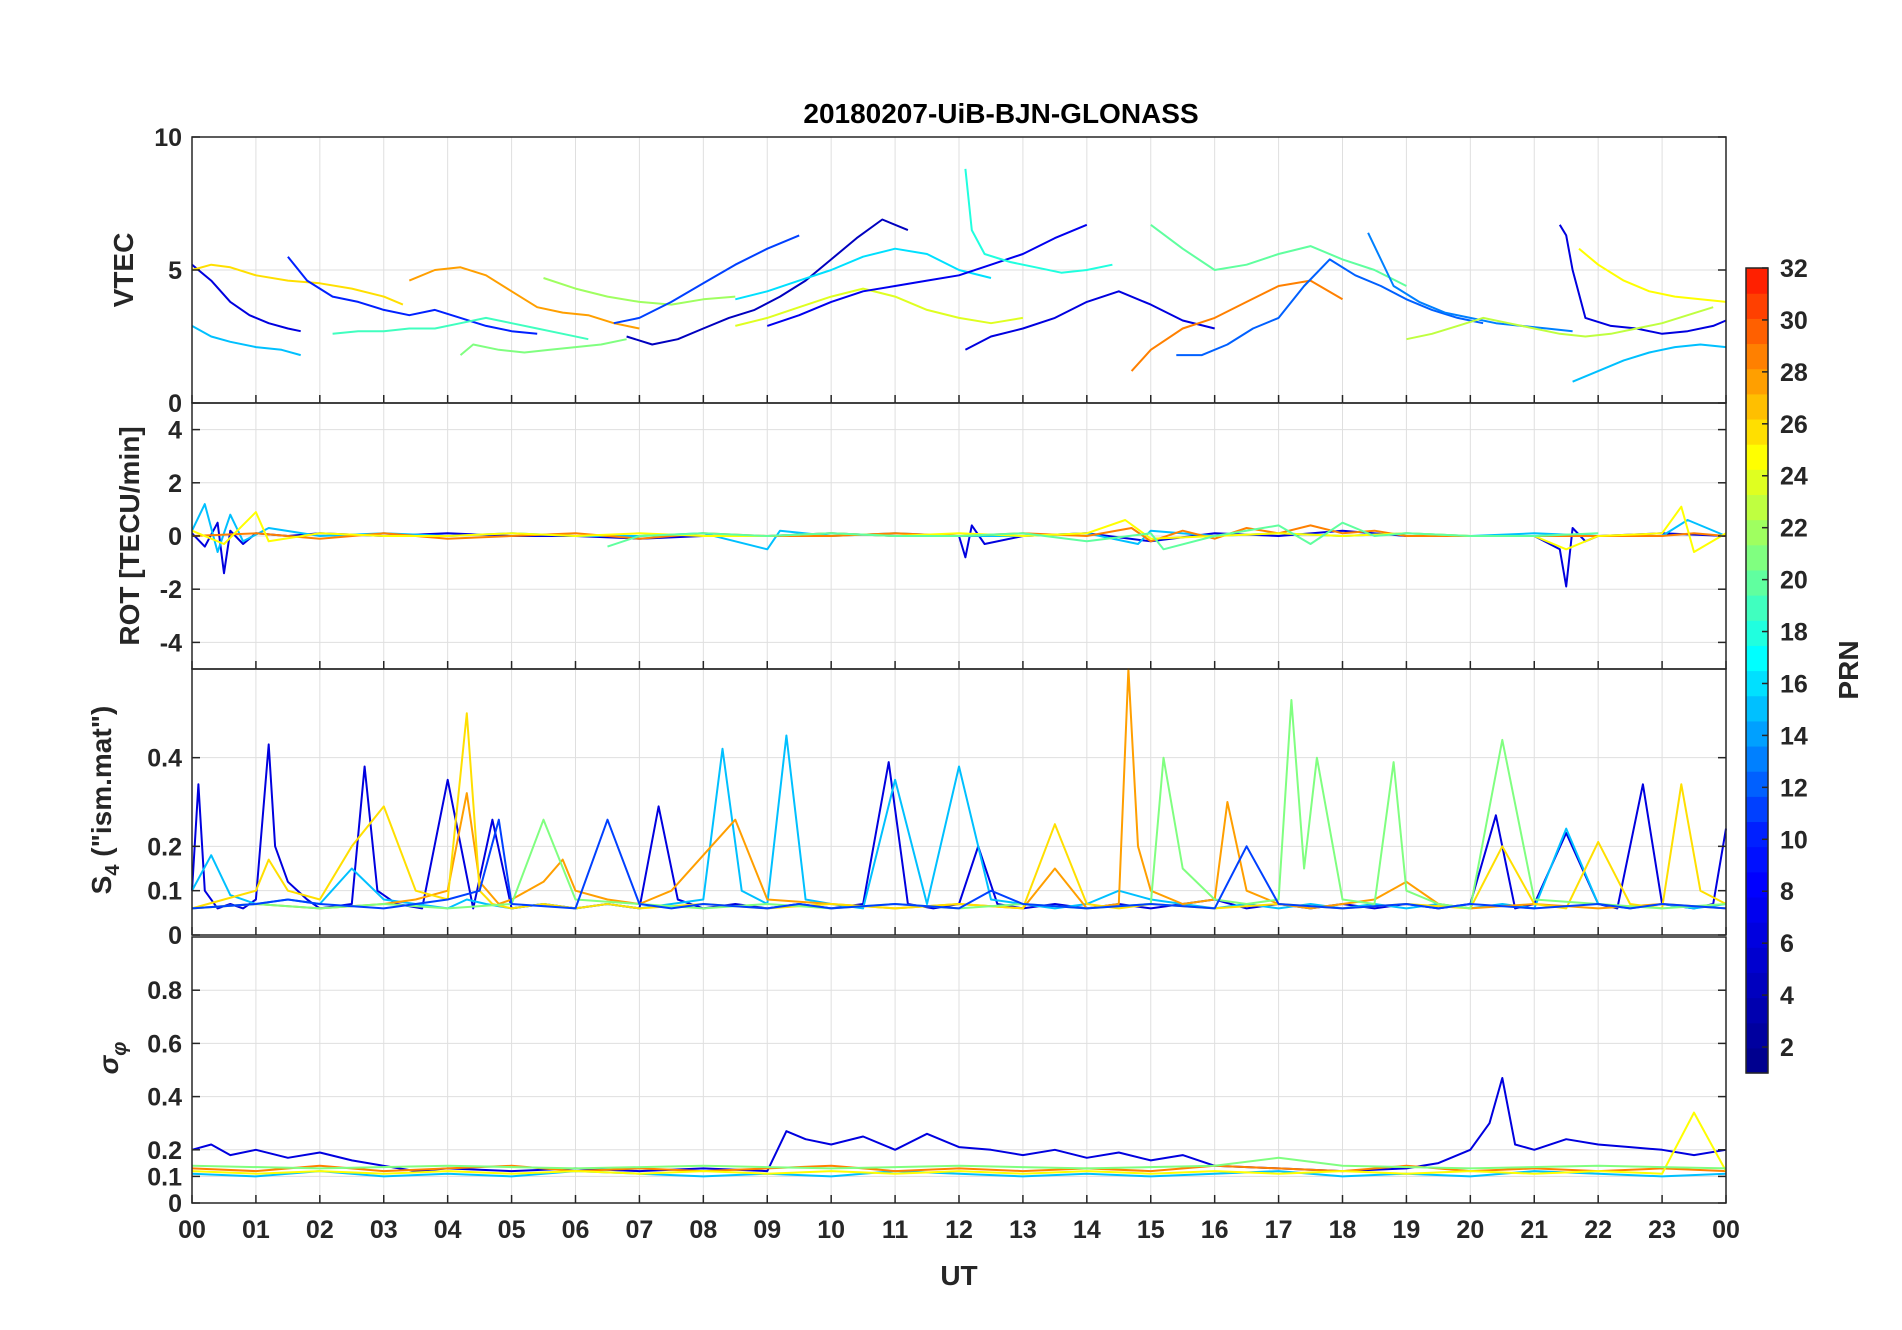 Image resolution: width=1902 pixels, height=1330 pixels. Describe the element at coordinates (175, 271) in the screenshot. I see `vtec-y-tick-label: 5` at that location.